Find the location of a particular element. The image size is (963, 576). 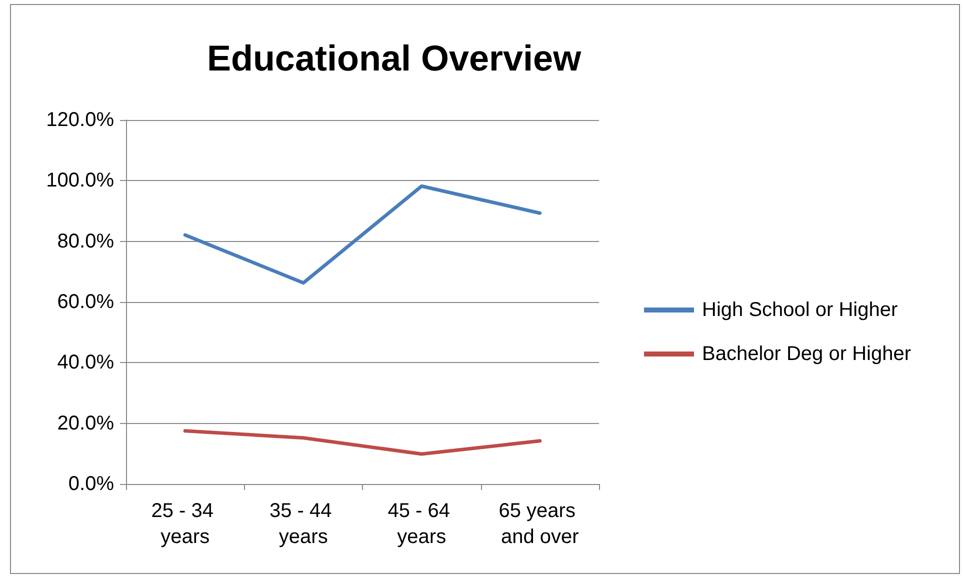

chart-title: Educational Overview is located at coordinates (394, 58).